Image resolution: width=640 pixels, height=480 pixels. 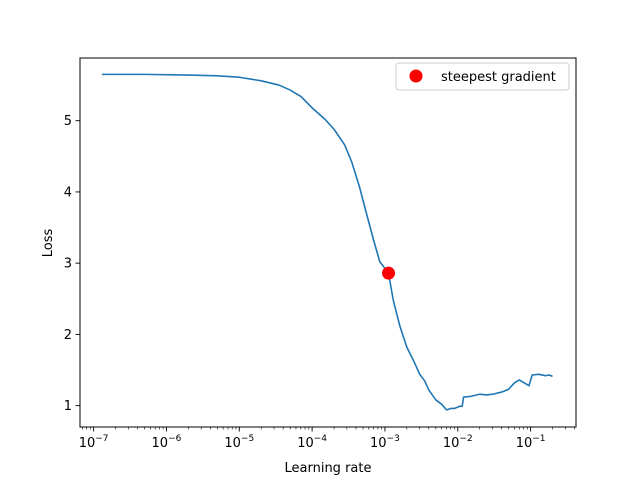 What do you see at coordinates (385, 442) in the screenshot?
I see `x-tick-label: 10⁻³` at bounding box center [385, 442].